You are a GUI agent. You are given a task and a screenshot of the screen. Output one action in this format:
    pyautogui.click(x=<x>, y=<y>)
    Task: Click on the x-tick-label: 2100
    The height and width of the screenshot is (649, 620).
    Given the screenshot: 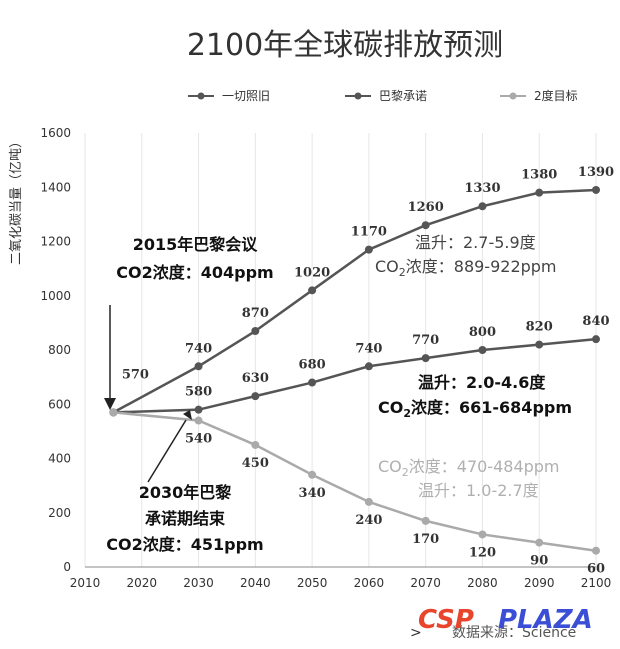 What is the action you would take?
    pyautogui.click(x=596, y=583)
    